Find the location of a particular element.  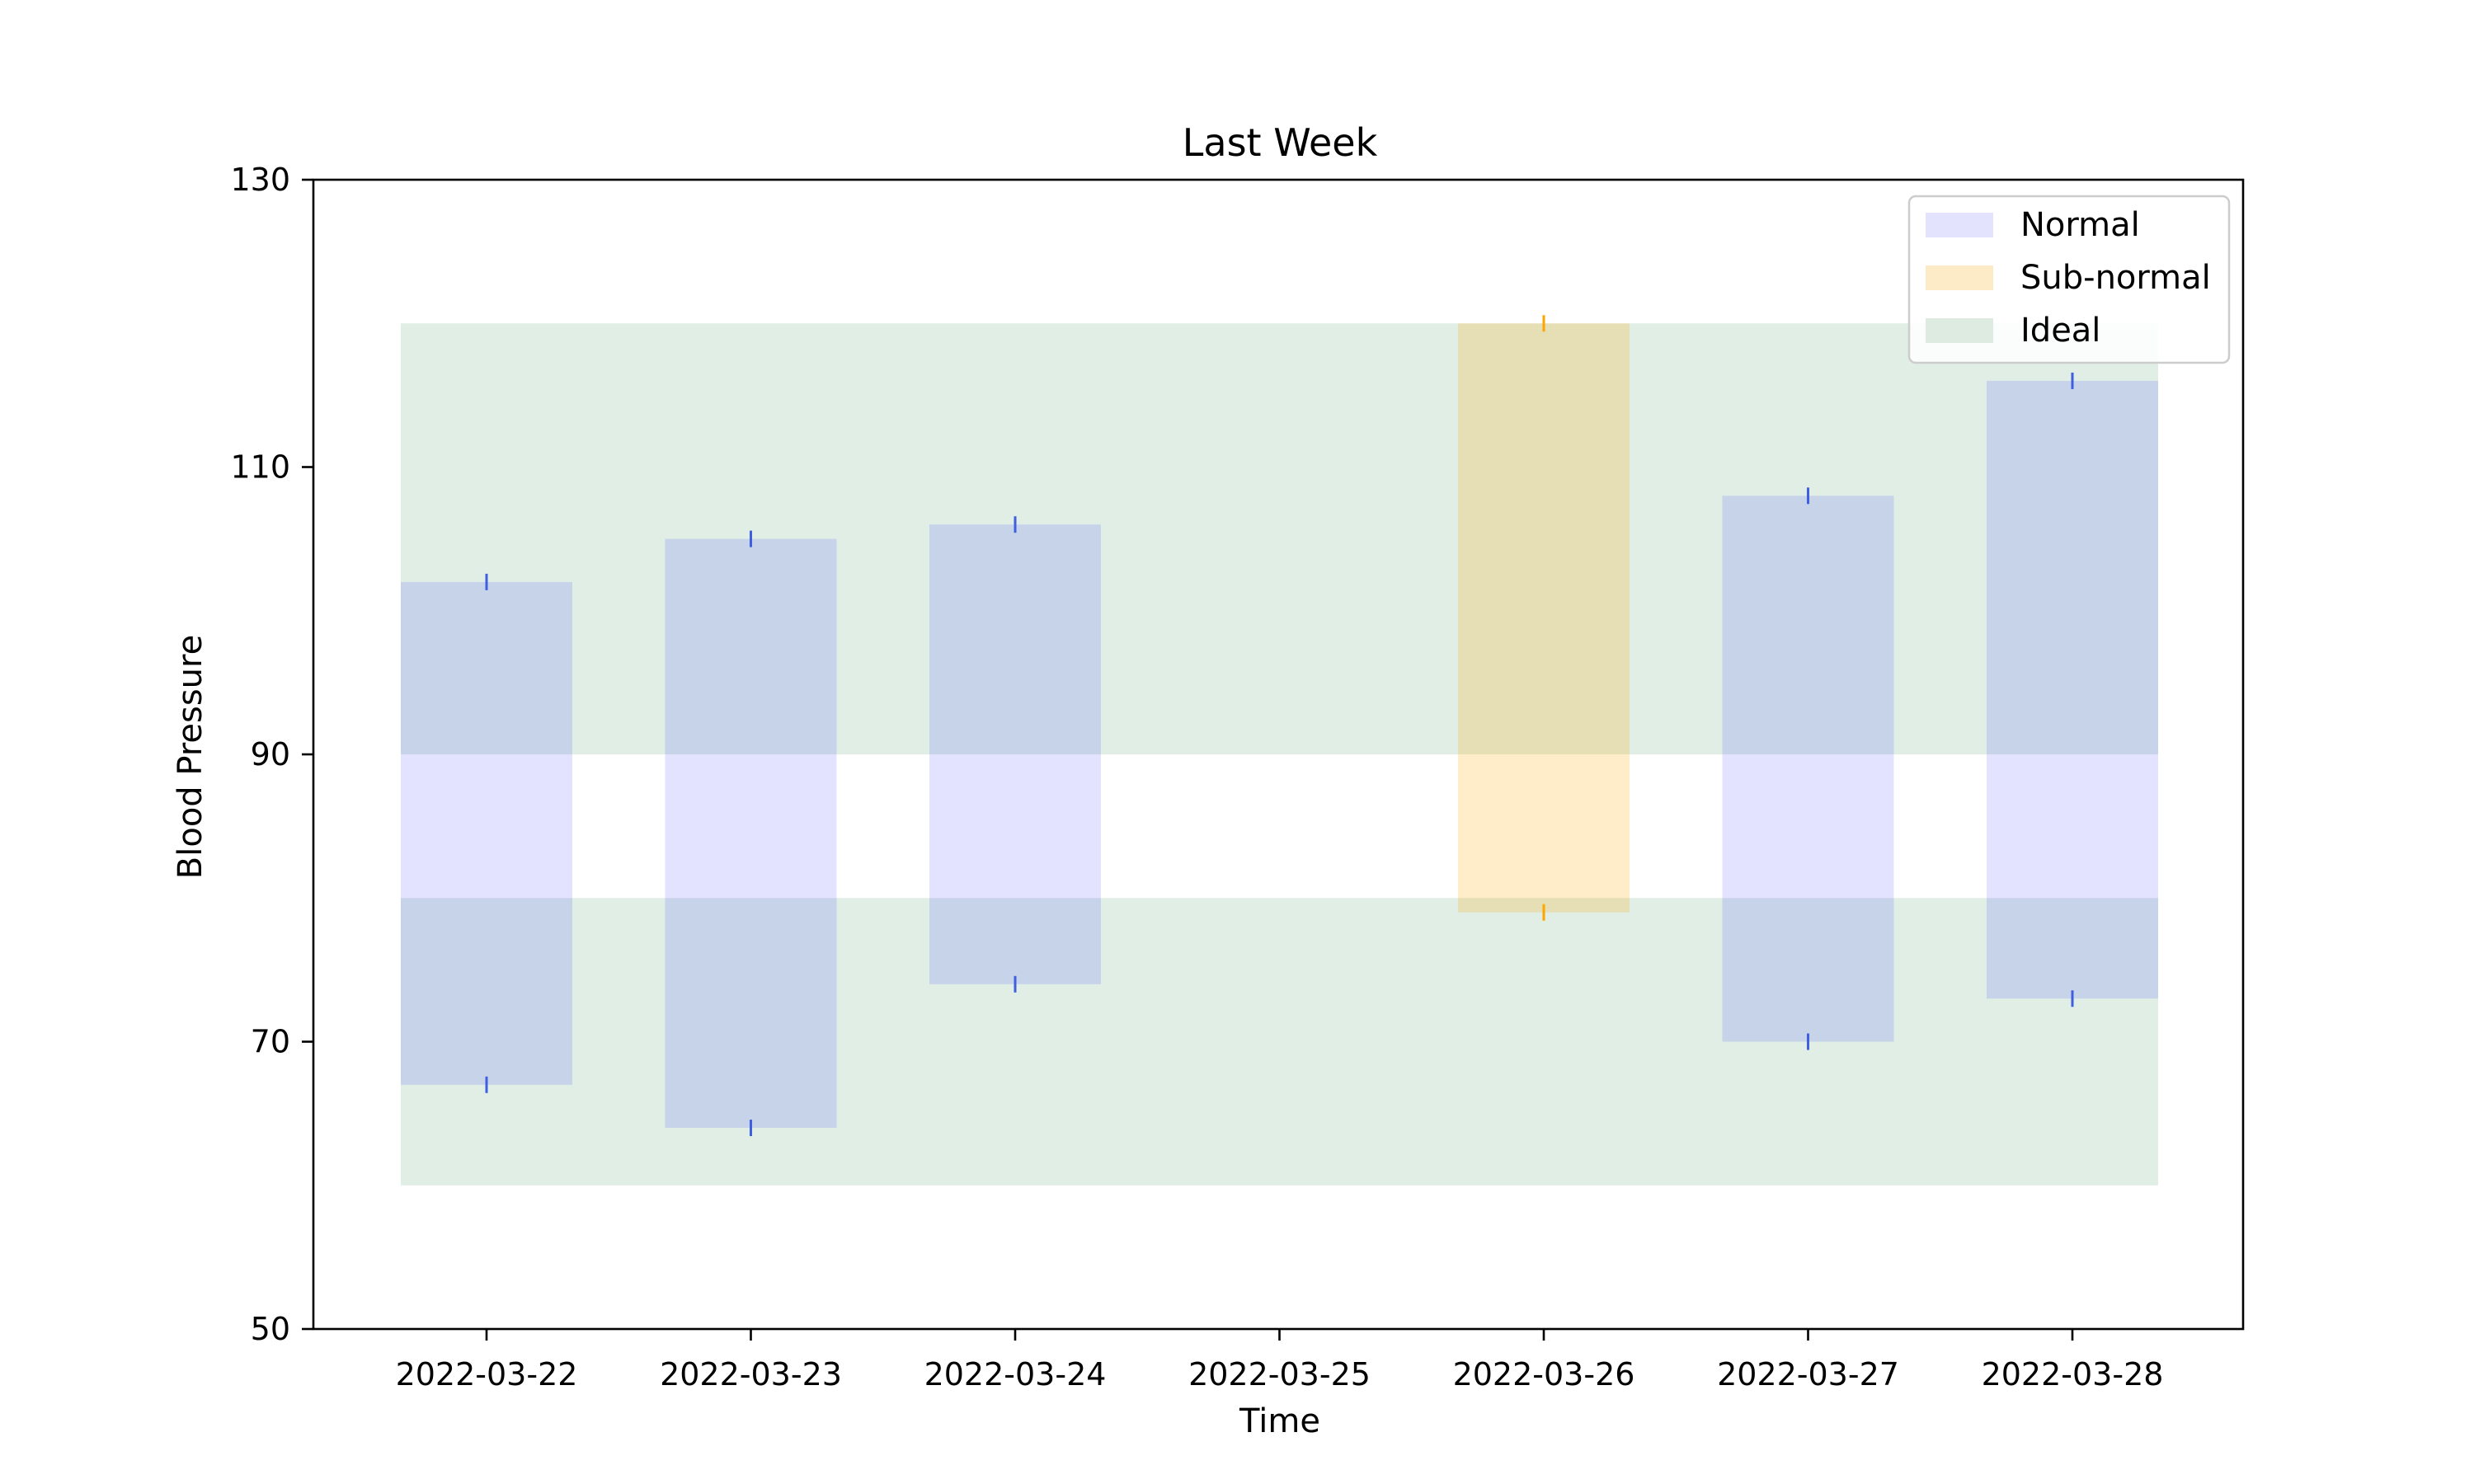

legend: Normal Sub-normal Ideal is located at coordinates (2069, 279).